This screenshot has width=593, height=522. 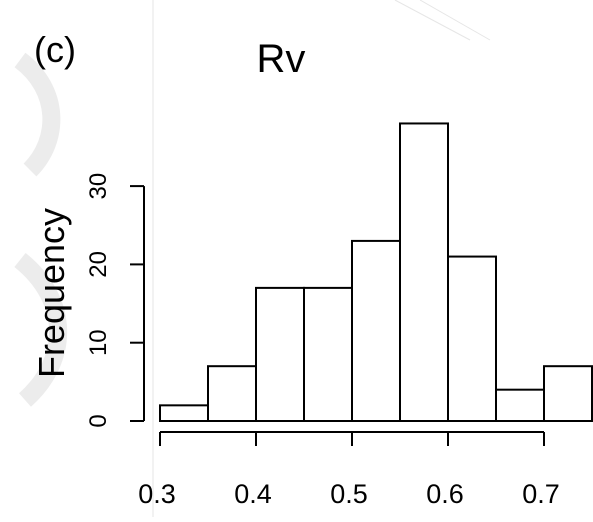 I want to click on y-tick-label: 10, so click(x=98, y=342).